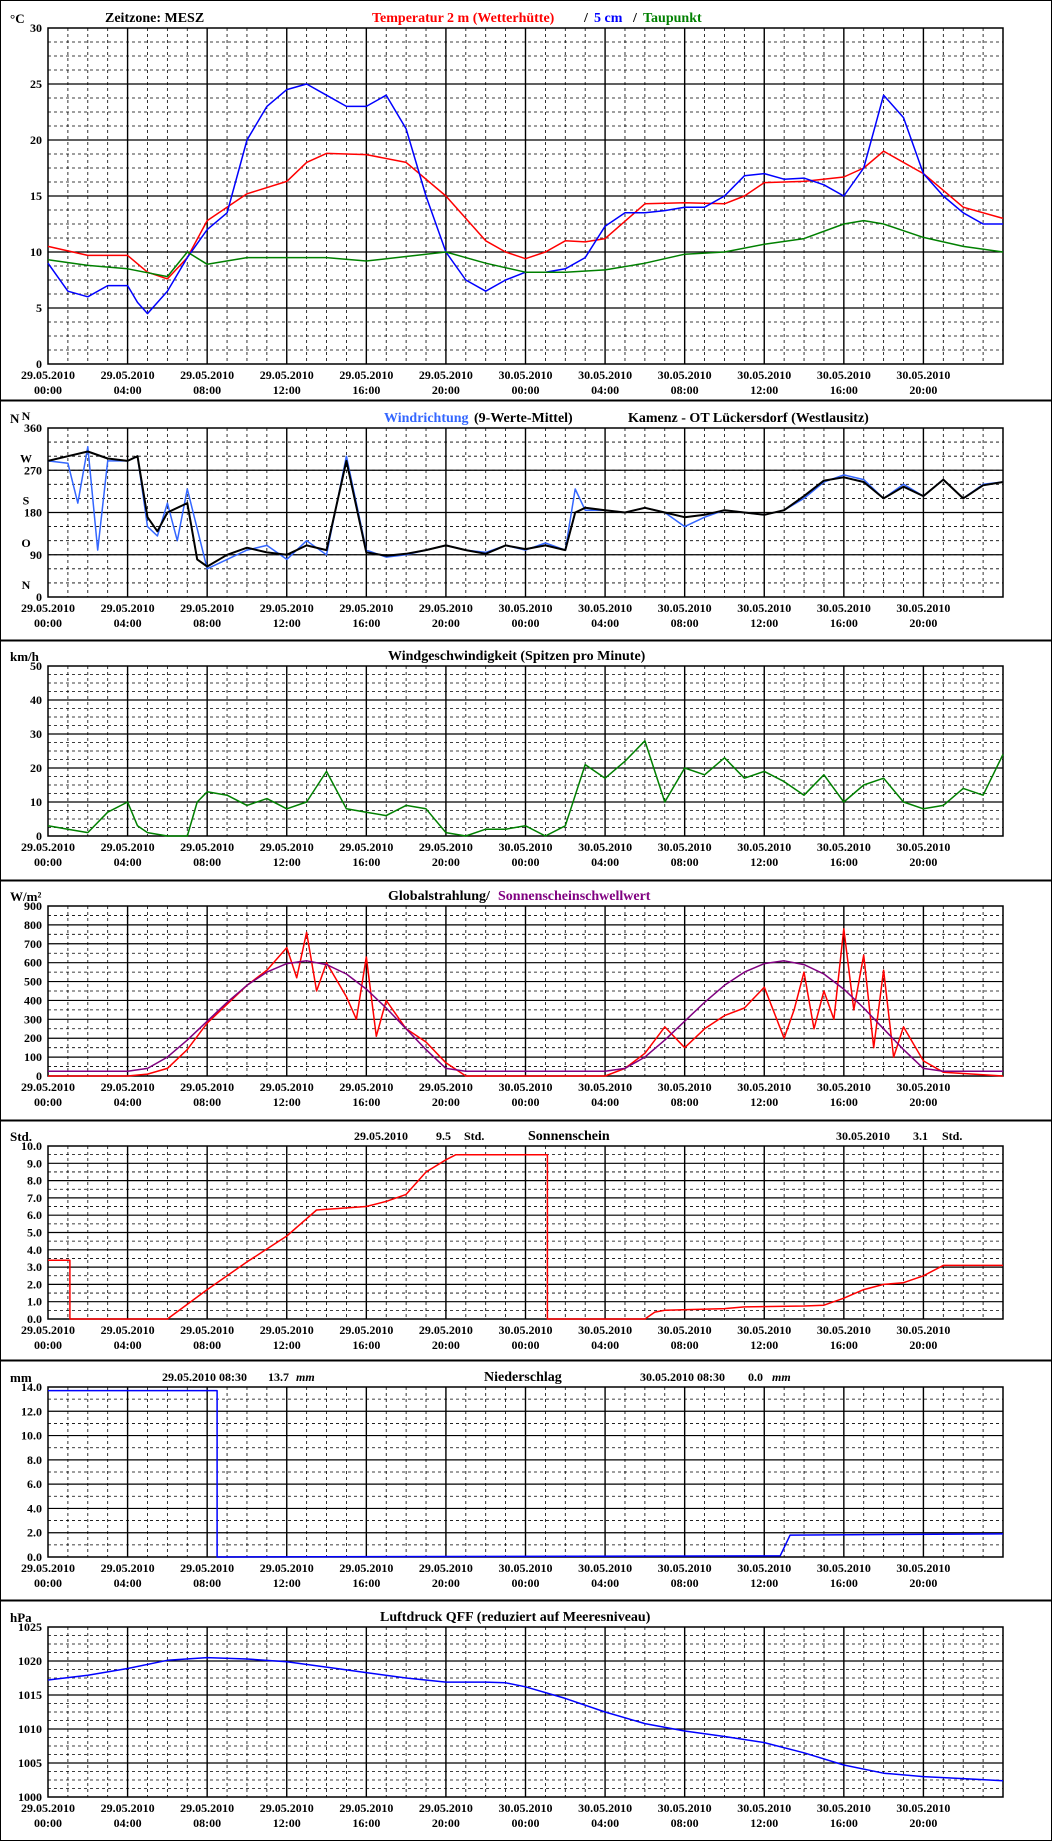  I want to click on y-tick-label: 0.0, so click(34, 1319).